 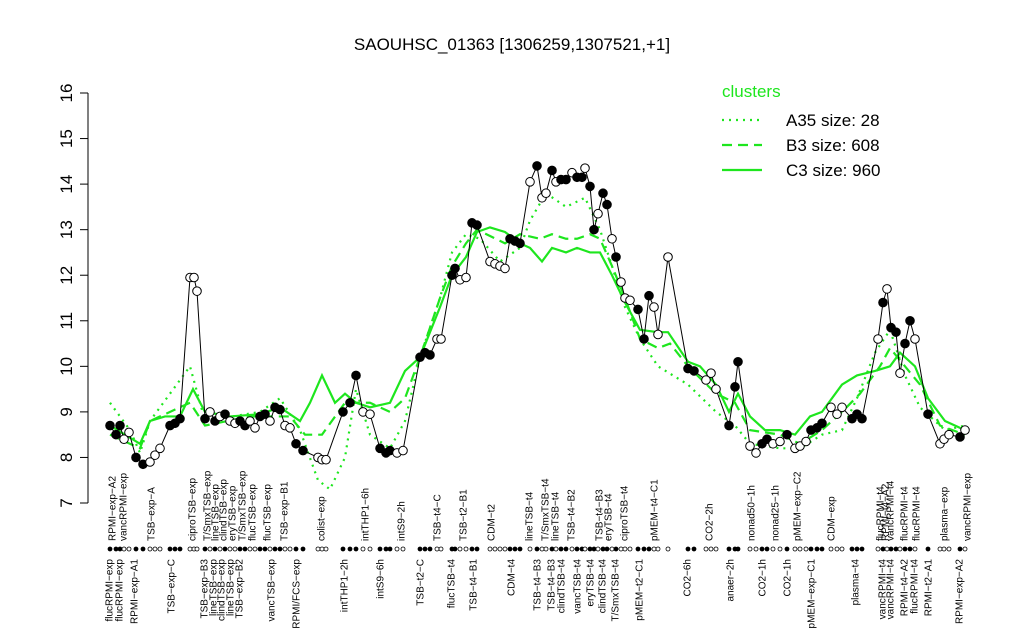 I want to click on bottom-label: TSB−exp−B3, so click(x=205, y=589).